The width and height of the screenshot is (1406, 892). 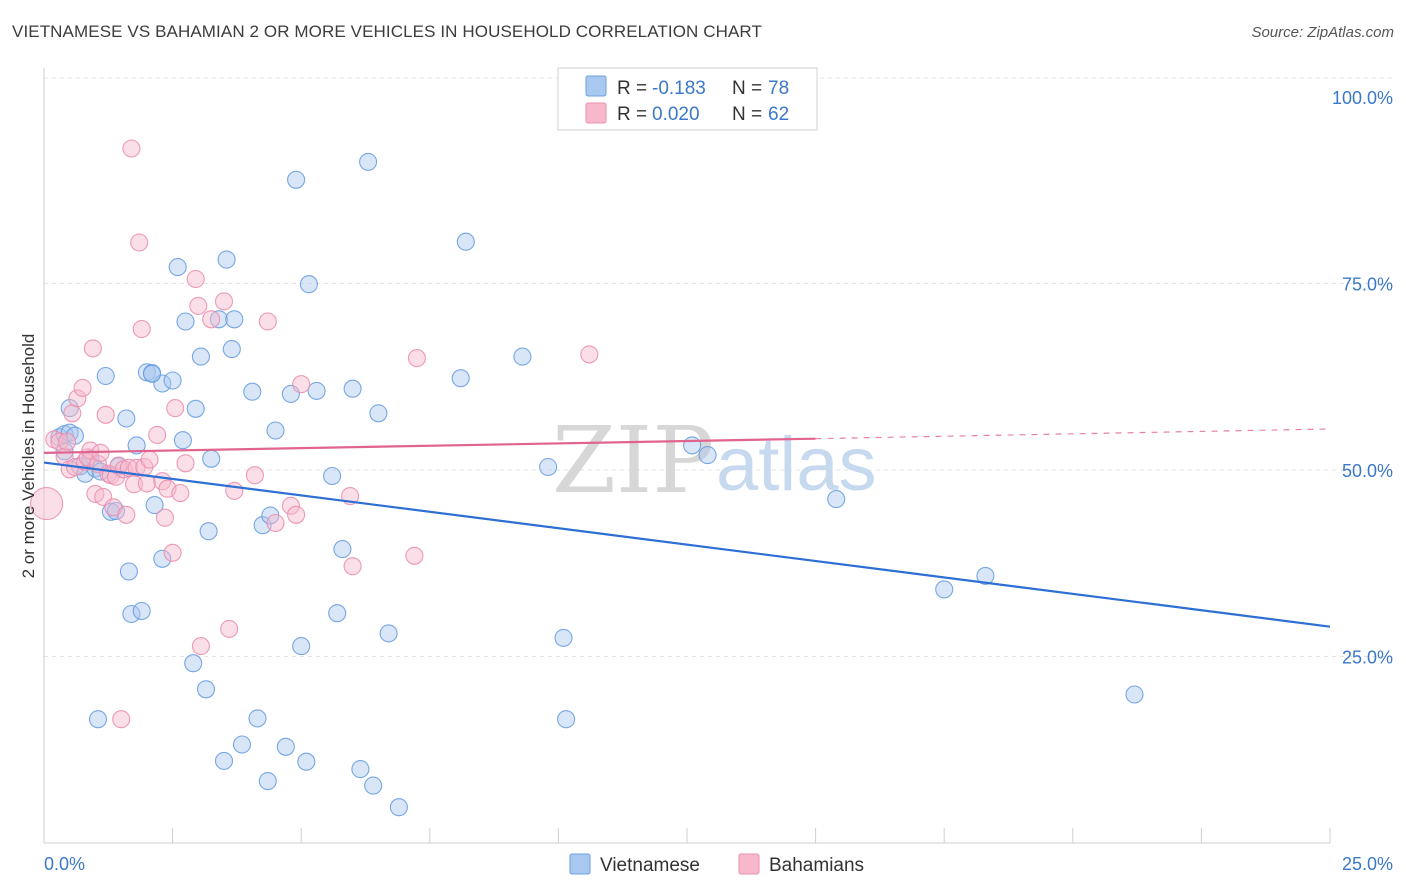 What do you see at coordinates (596, 113) in the screenshot?
I see `legend-swatch-bahamians` at bounding box center [596, 113].